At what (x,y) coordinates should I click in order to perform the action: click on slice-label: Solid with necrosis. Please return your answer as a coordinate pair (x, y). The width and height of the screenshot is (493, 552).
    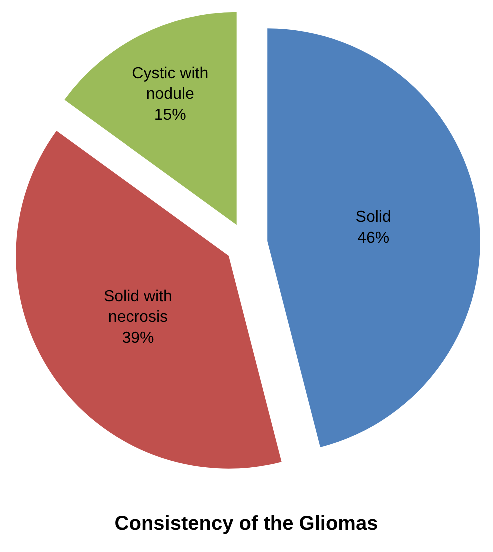
    Looking at the image, I should click on (138, 307).